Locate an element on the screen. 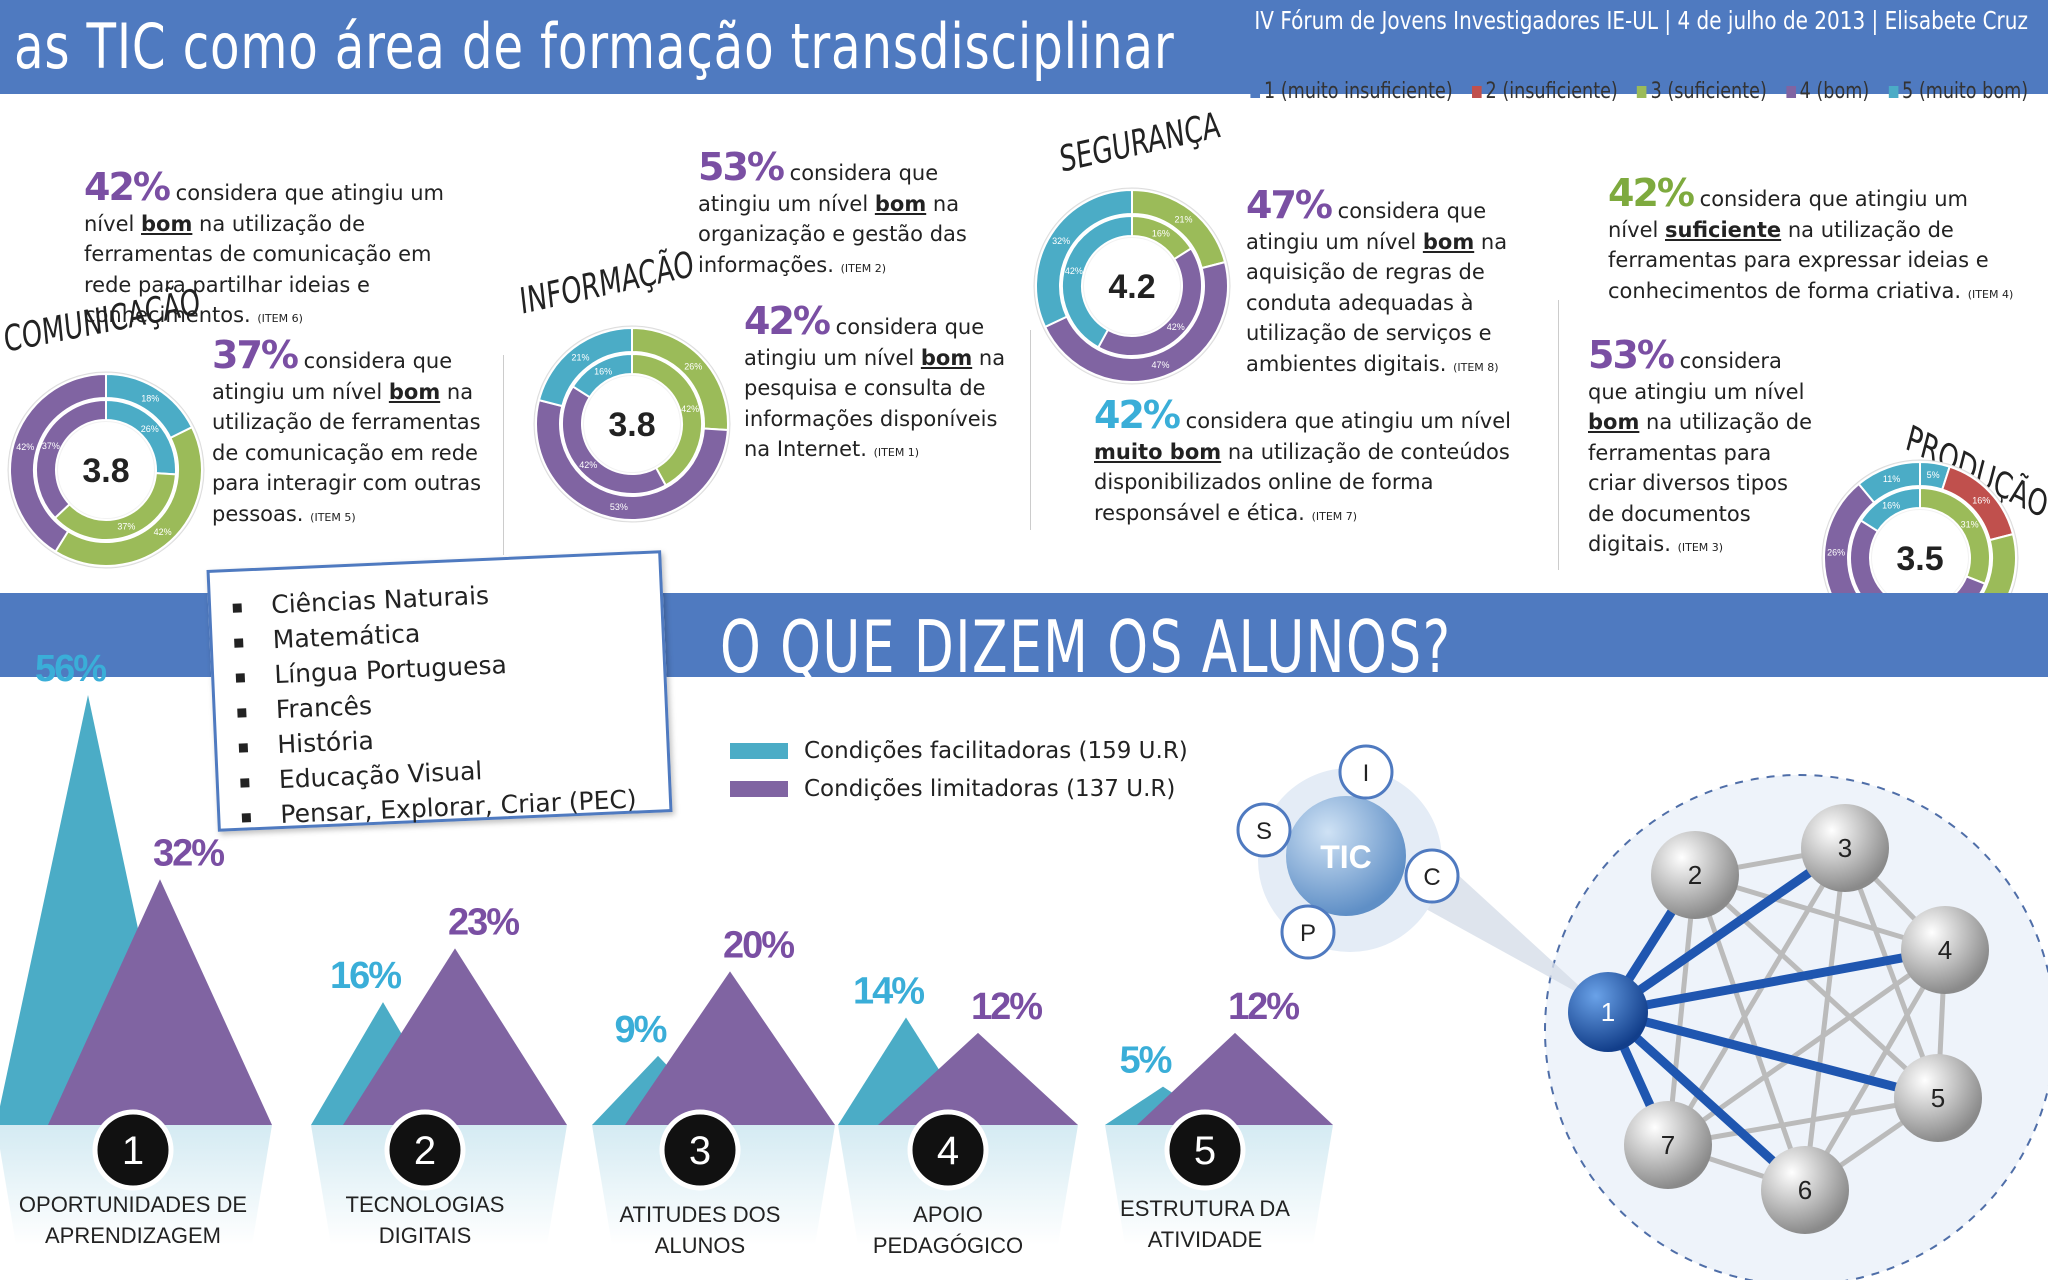  bar-label-facilitadoras: 9% is located at coordinates (641, 1030).